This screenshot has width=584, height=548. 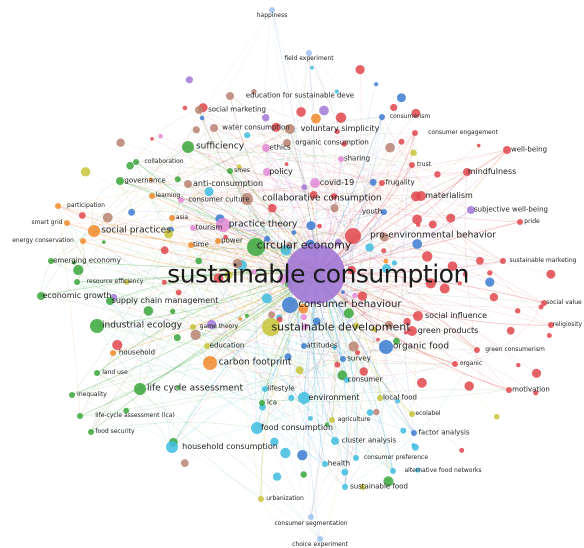 What do you see at coordinates (51, 261) in the screenshot?
I see `node-emerging-economy` at bounding box center [51, 261].